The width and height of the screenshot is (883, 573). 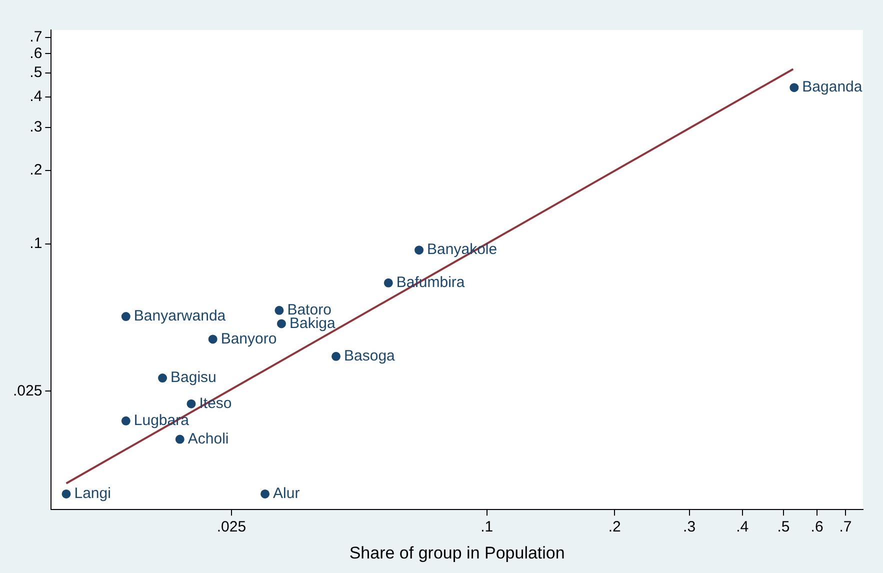 I want to click on y-tick-label: .6, so click(x=36, y=53).